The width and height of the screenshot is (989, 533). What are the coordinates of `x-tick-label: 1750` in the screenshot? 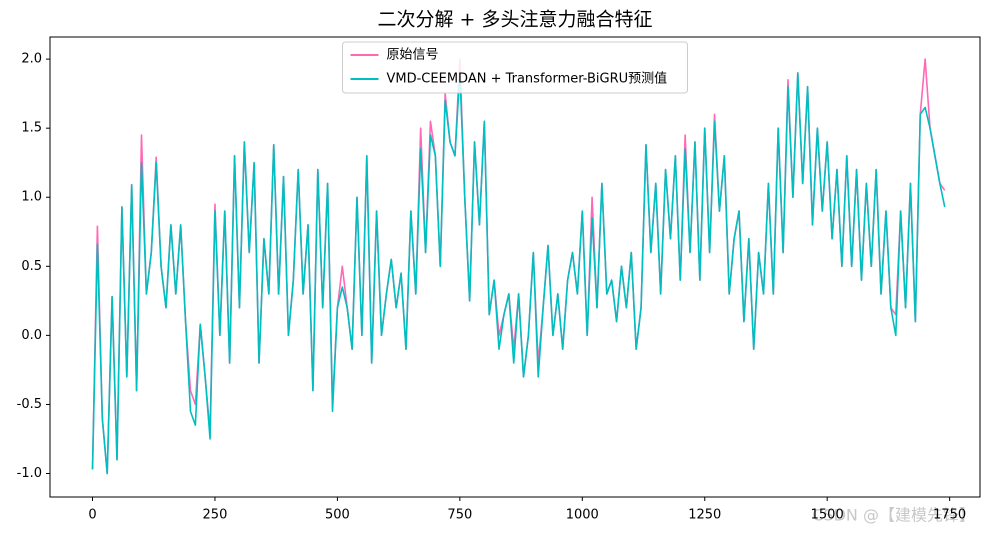 It's located at (949, 515).